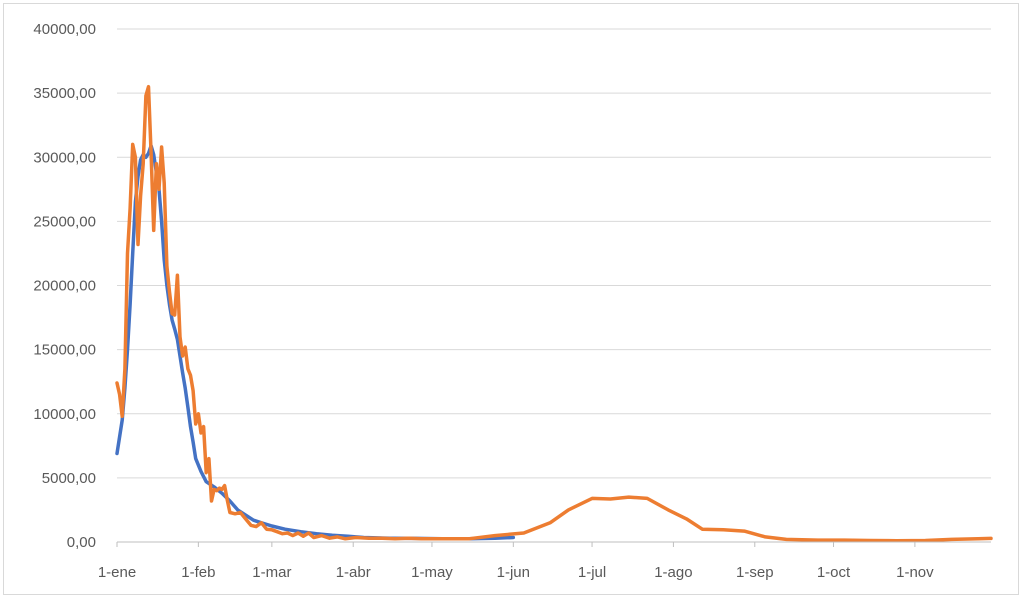 Image resolution: width=1024 pixels, height=601 pixels. What do you see at coordinates (64, 350) in the screenshot?
I see `y-tick-label: 15000,00` at bounding box center [64, 350].